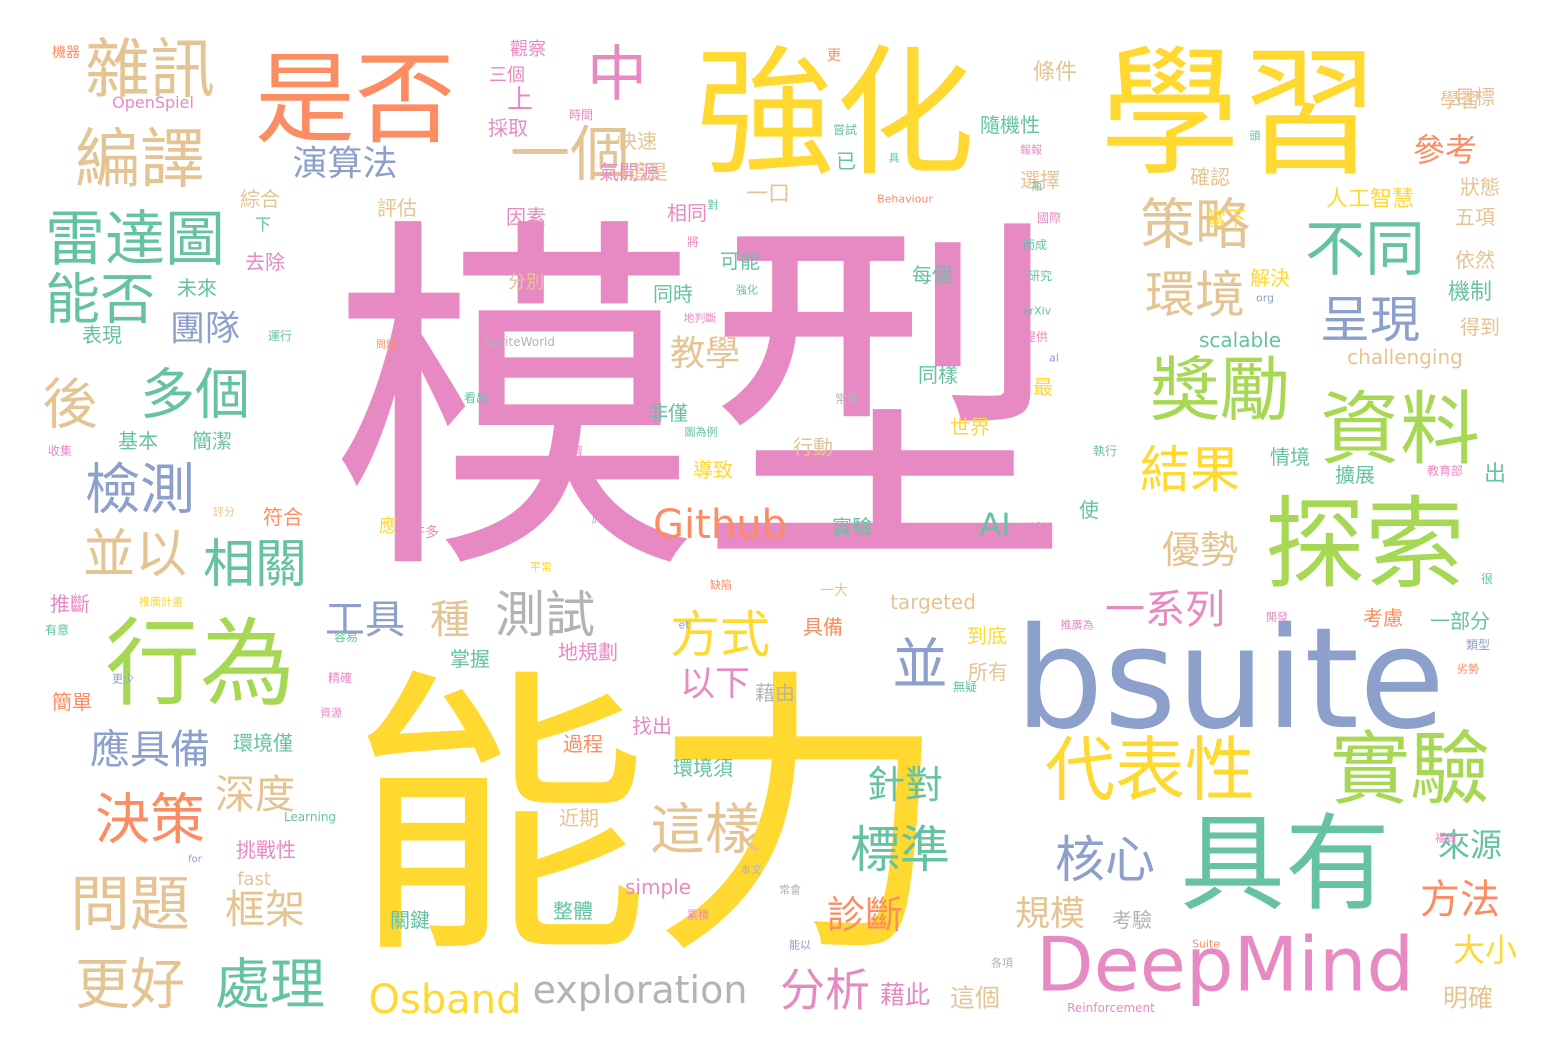 The width and height of the screenshot is (1548, 1052). What do you see at coordinates (150, 750) in the screenshot?
I see `word-42: 應具備` at bounding box center [150, 750].